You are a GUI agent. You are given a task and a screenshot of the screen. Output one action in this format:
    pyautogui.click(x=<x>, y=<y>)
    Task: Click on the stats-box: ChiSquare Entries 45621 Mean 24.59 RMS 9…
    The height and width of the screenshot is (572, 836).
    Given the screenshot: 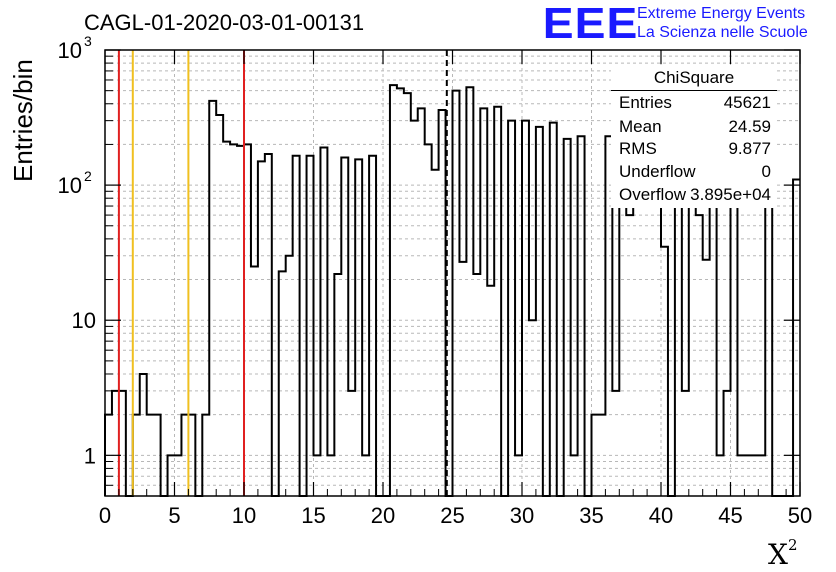 What is the action you would take?
    pyautogui.click(x=694, y=138)
    